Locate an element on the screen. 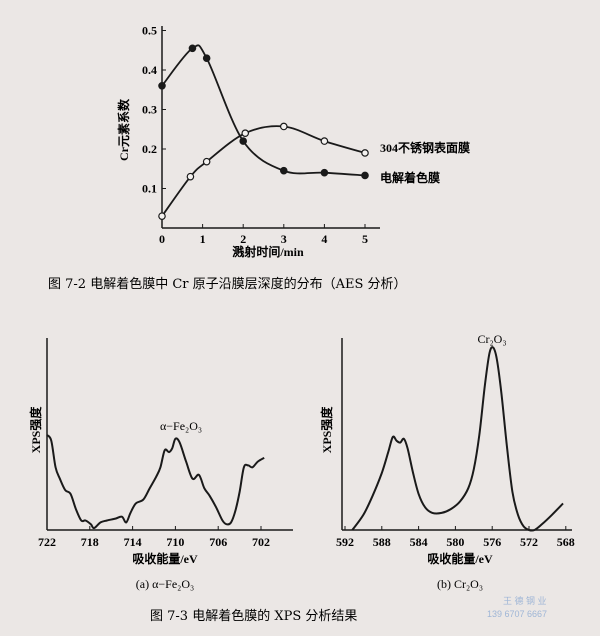 This screenshot has height=636, width=600. subcaption-b: (b) Cr₂O₃ is located at coordinates (460, 584).